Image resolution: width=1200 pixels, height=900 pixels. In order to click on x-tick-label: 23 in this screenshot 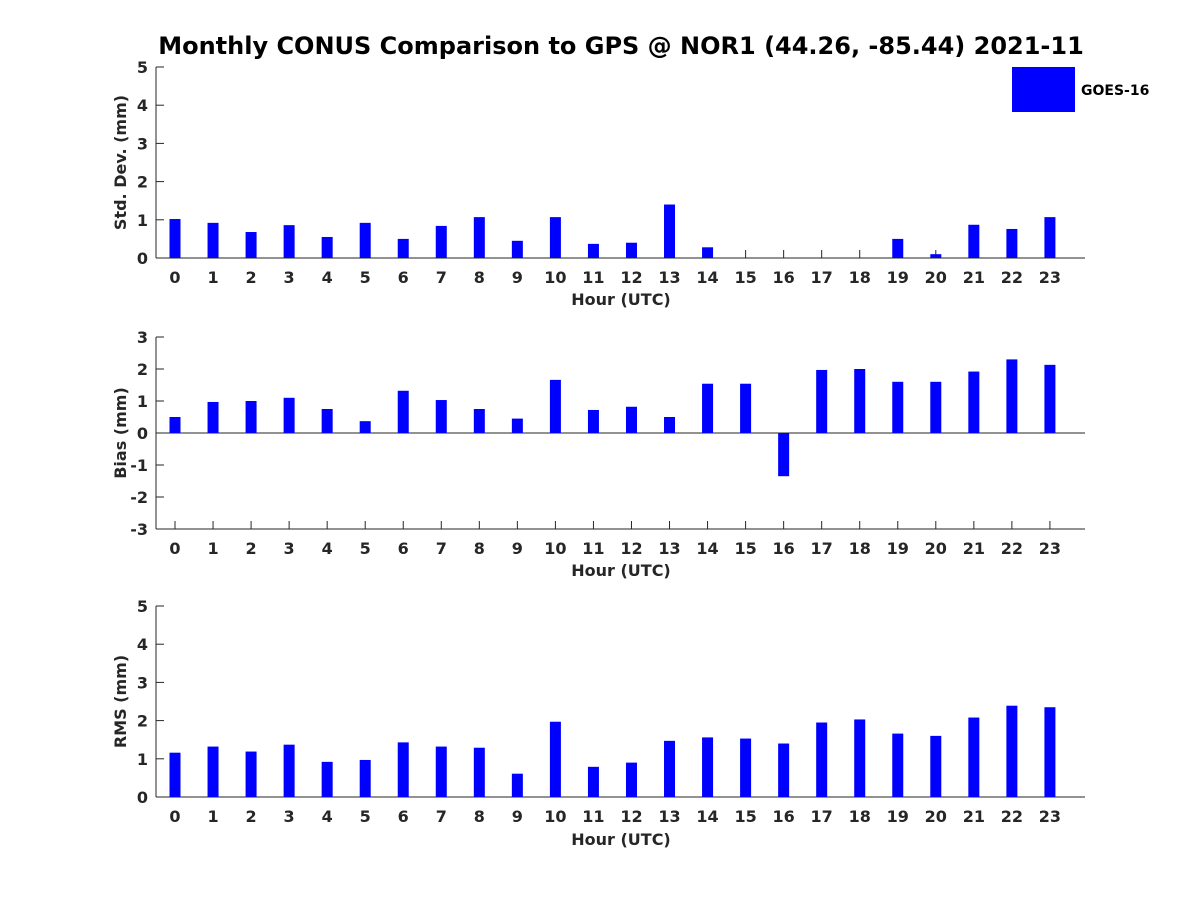, I will do `click(1050, 816)`.